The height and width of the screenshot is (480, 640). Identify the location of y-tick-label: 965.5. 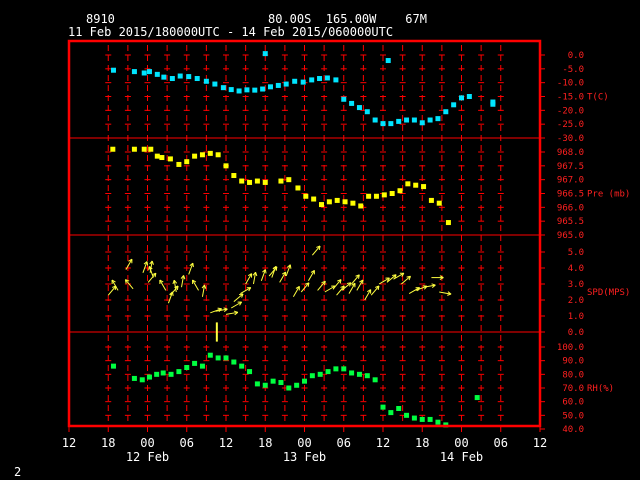
(570, 222).